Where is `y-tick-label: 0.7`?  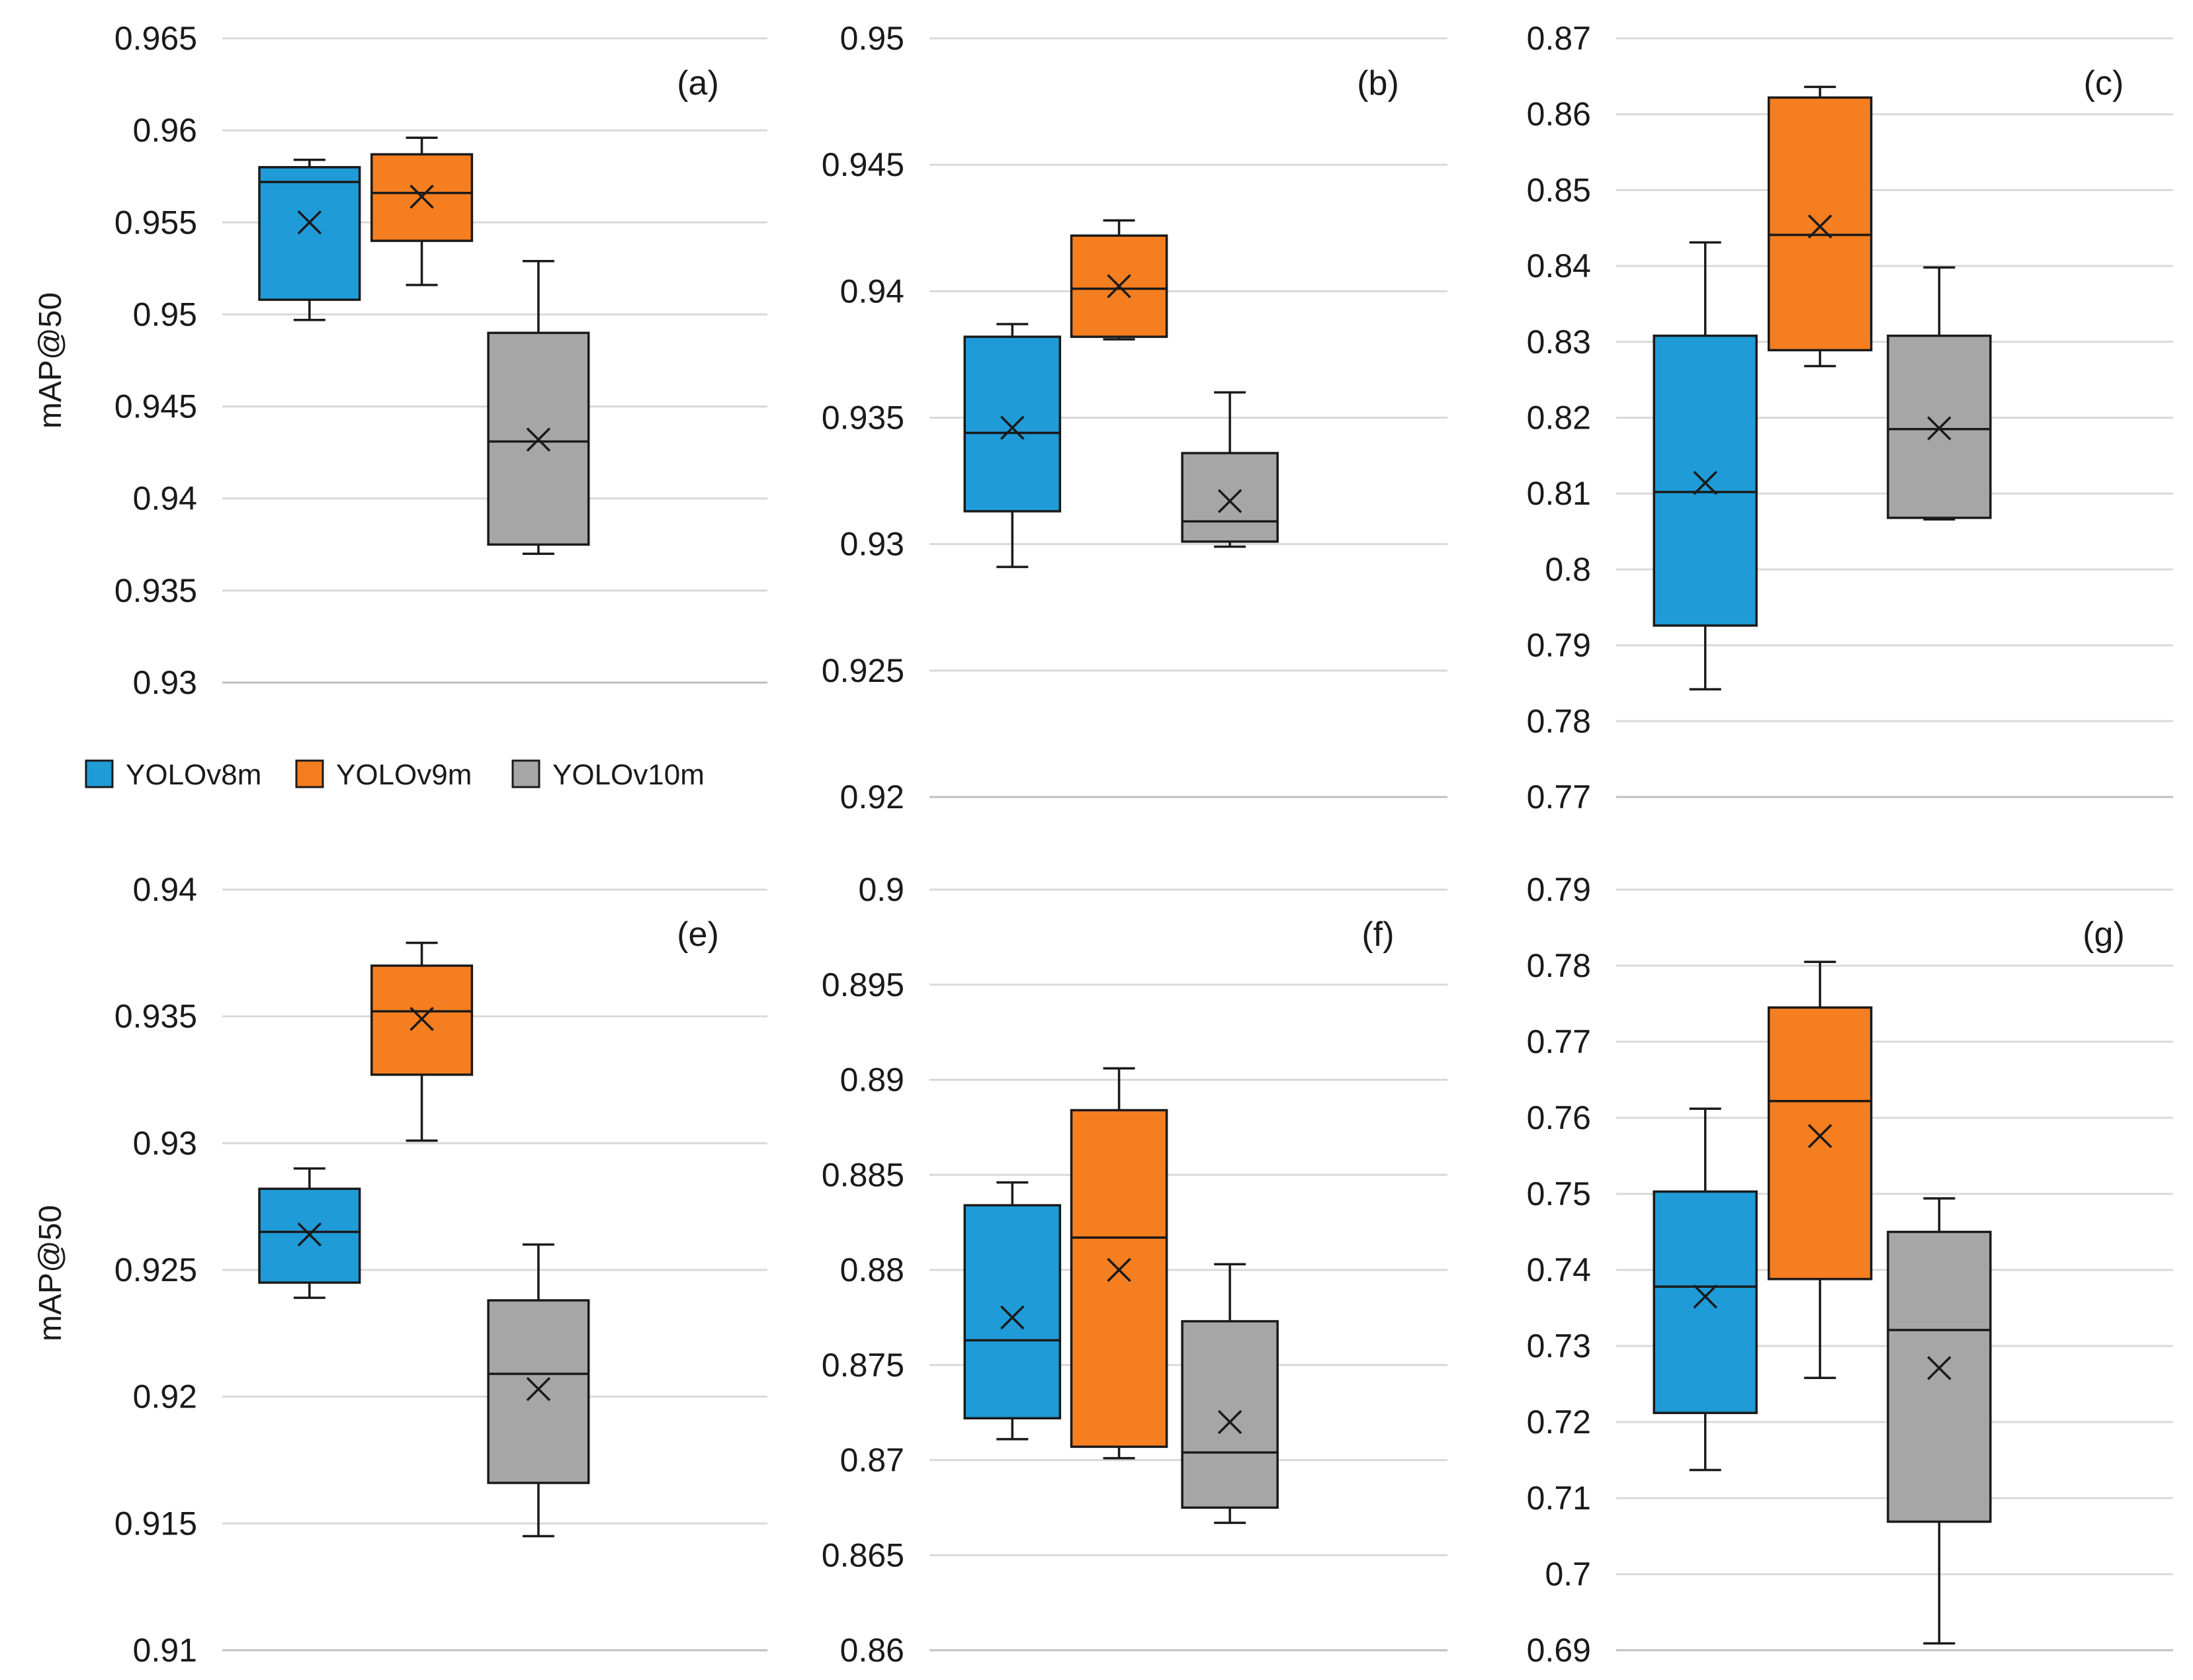
y-tick-label: 0.7 is located at coordinates (1568, 1575).